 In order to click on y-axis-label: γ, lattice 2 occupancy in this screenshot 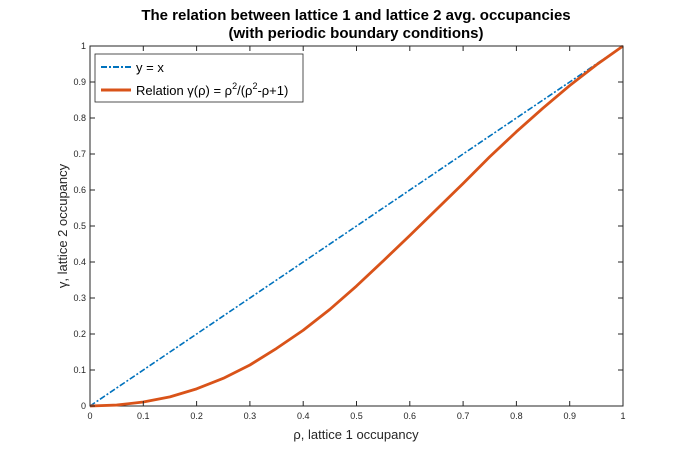, I will do `click(62, 225)`.